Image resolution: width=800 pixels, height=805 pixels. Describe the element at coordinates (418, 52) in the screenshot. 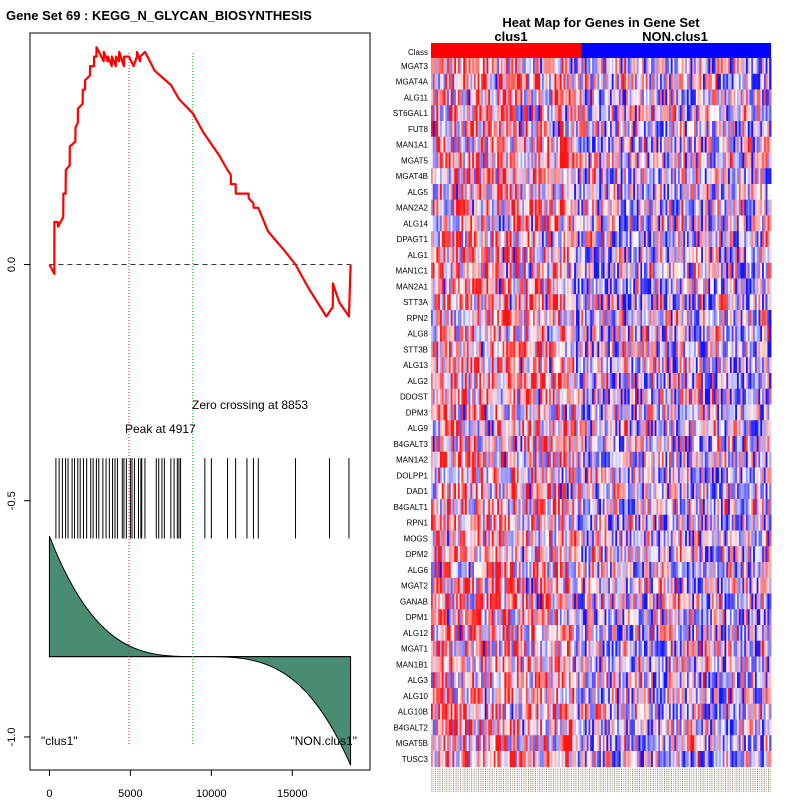

I see `class-row-label: Class` at that location.